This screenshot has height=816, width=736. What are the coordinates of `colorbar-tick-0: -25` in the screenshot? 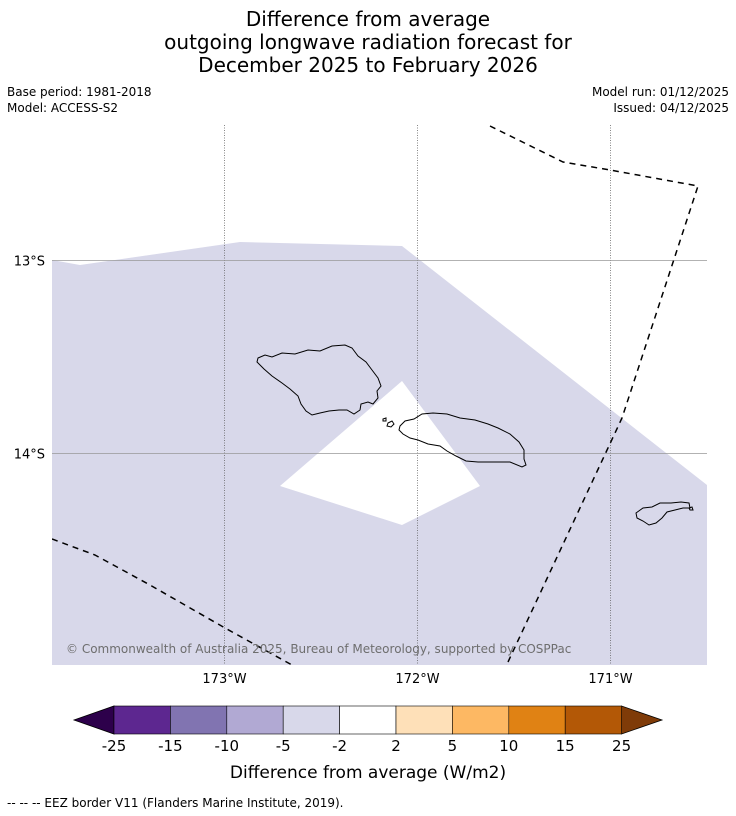 It's located at (114, 746).